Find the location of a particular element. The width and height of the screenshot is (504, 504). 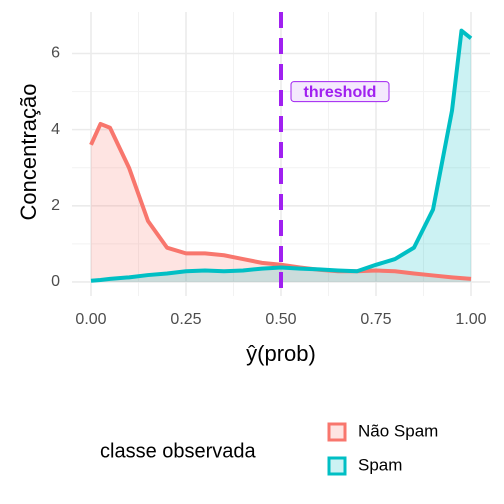

threshold-label: threshold is located at coordinates (340, 92).